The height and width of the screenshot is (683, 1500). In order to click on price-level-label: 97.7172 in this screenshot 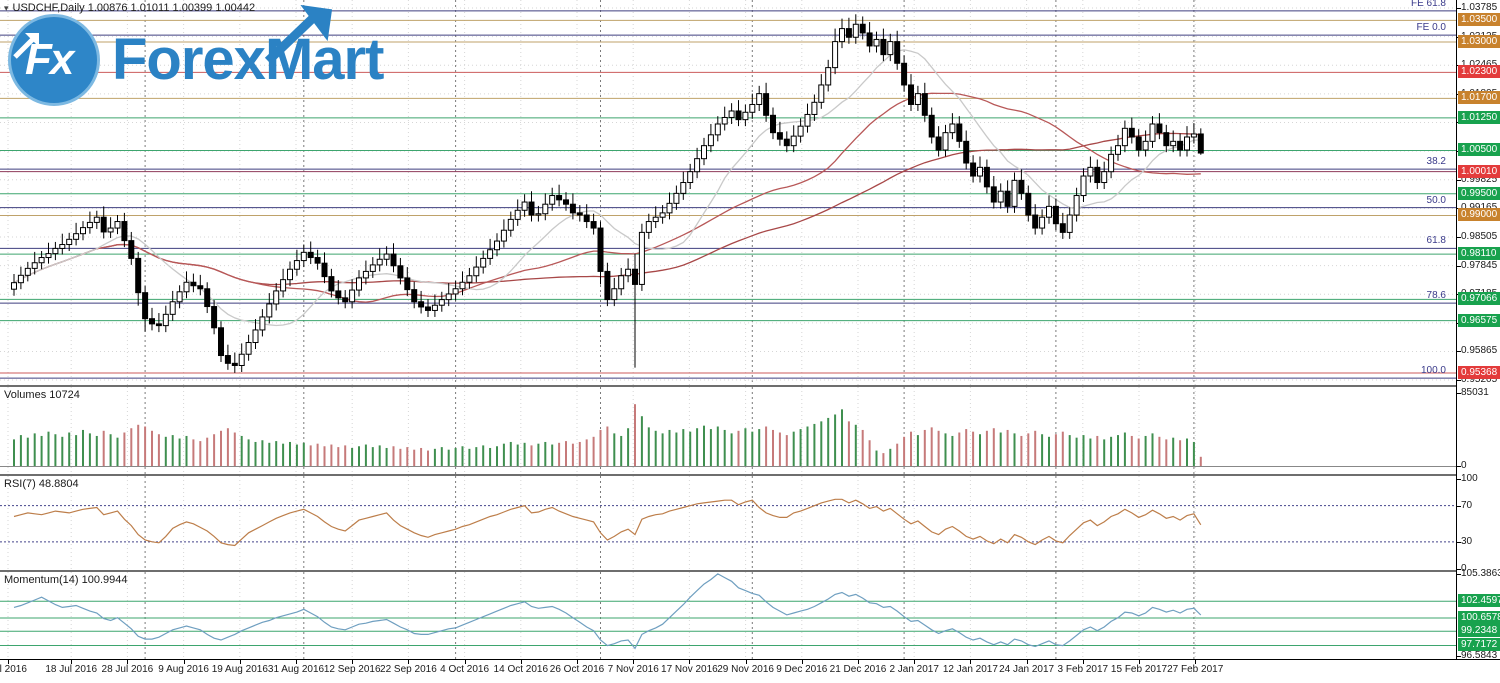, I will do `click(1479, 645)`.